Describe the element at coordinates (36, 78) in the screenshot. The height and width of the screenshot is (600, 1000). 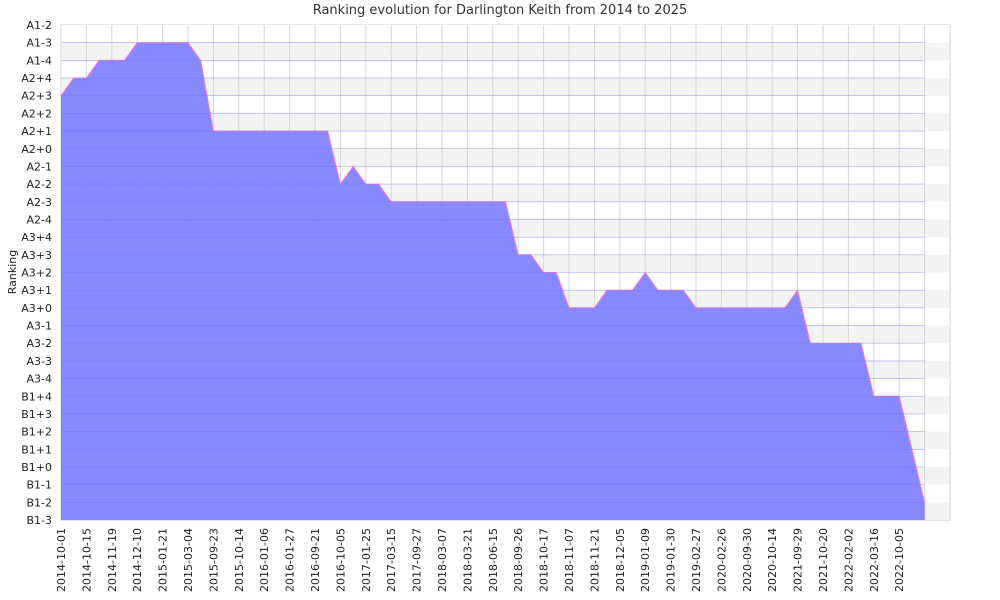
I see `y-tick-label: A2+4` at that location.